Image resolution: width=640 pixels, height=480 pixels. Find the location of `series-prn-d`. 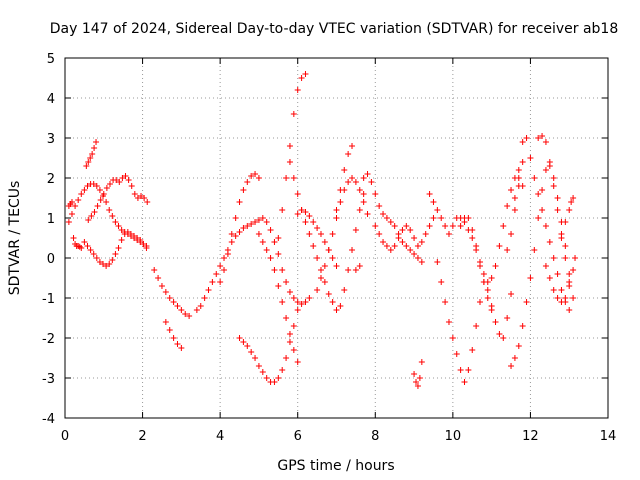

series-prn-d is located at coordinates (91, 154).